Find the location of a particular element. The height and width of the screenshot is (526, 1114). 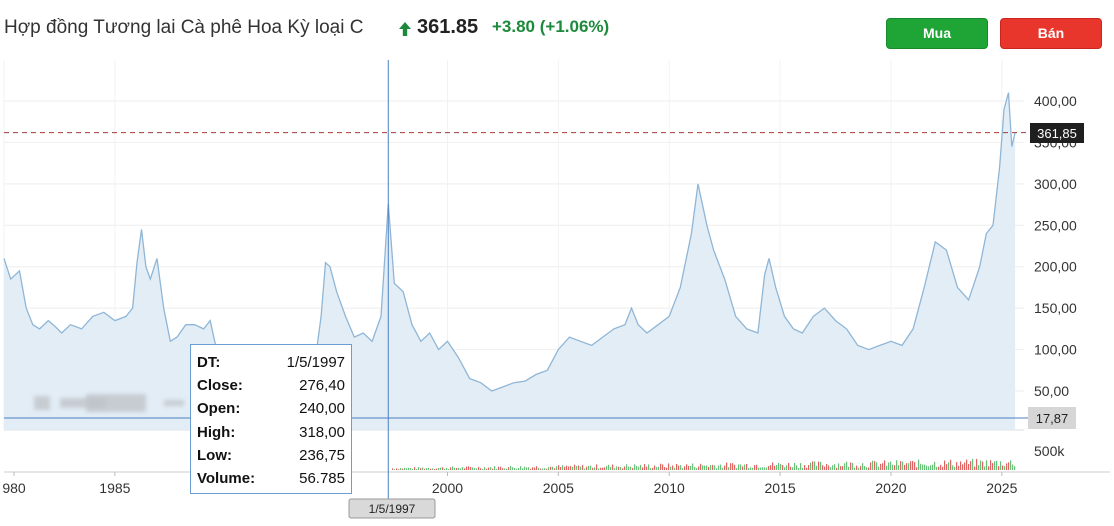

volume-bars is located at coordinates (704, 464).